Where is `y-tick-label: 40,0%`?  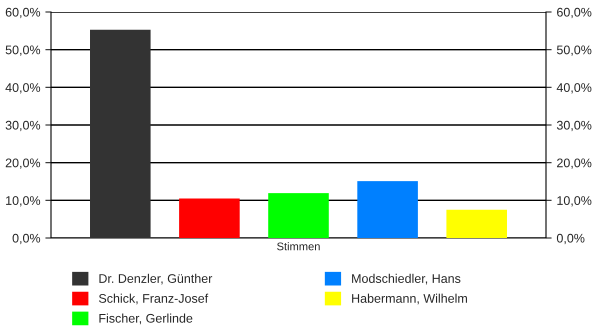 y-tick-label: 40,0% is located at coordinates (22, 88).